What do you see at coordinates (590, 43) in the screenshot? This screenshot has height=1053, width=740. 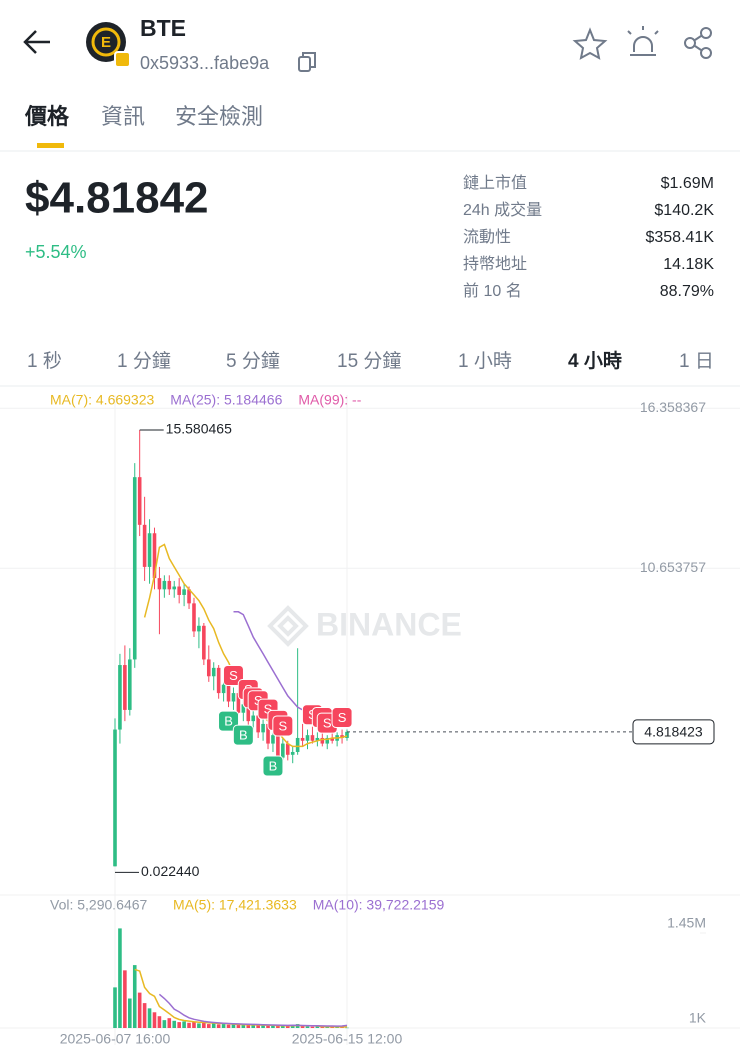 I see `favorite-icon` at bounding box center [590, 43].